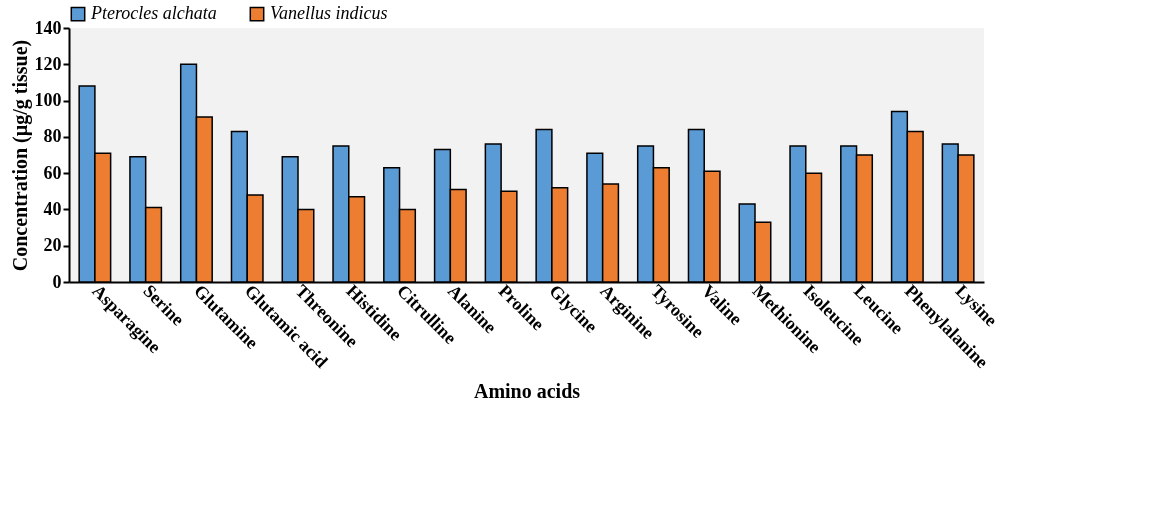 Image resolution: width=1173 pixels, height=522 pixels. What do you see at coordinates (52, 136) in the screenshot?
I see `y-tick-label: 80` at bounding box center [52, 136].